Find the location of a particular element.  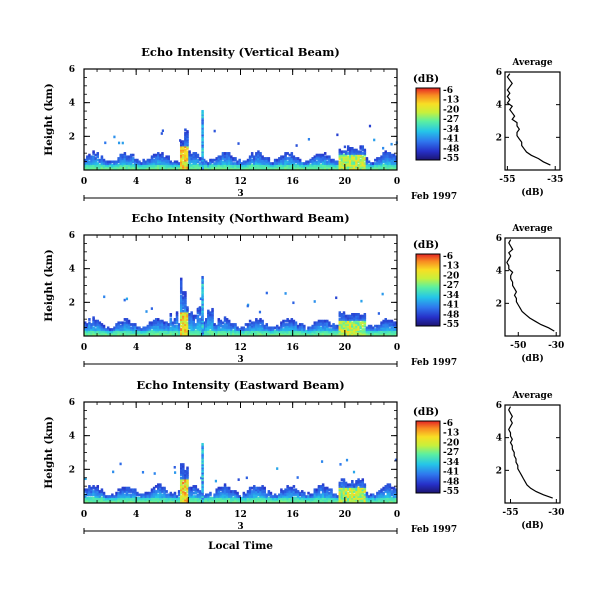

x-tick-label: 16 is located at coordinates (292, 182).